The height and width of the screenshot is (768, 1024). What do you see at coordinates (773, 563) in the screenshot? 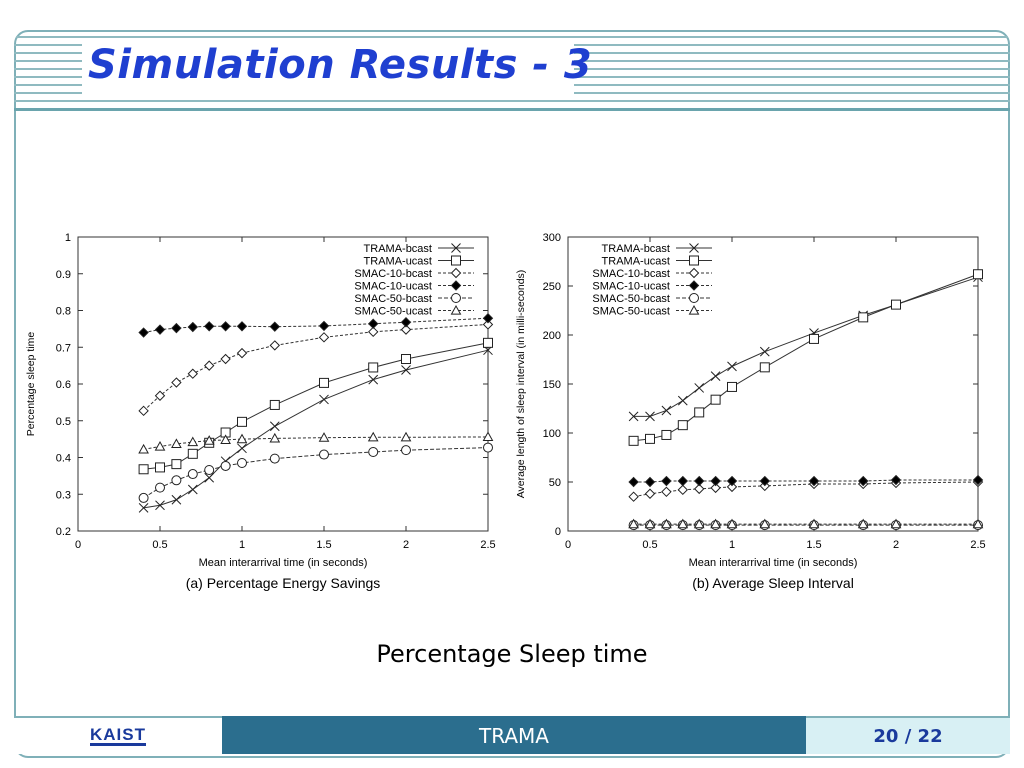
I see `chart1-xlabel: Mean interarrival time (in seconds)` at bounding box center [773, 563].